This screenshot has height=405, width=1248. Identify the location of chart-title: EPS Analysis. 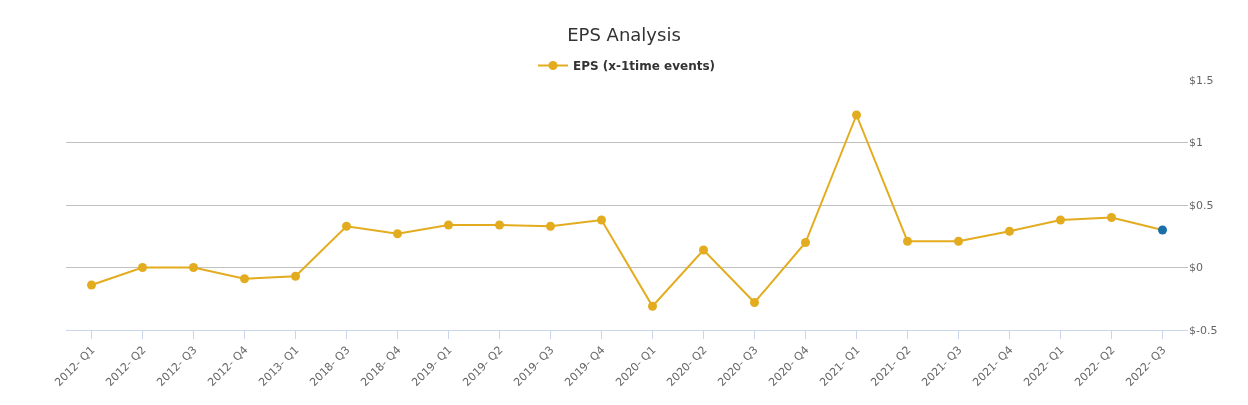
(624, 34).